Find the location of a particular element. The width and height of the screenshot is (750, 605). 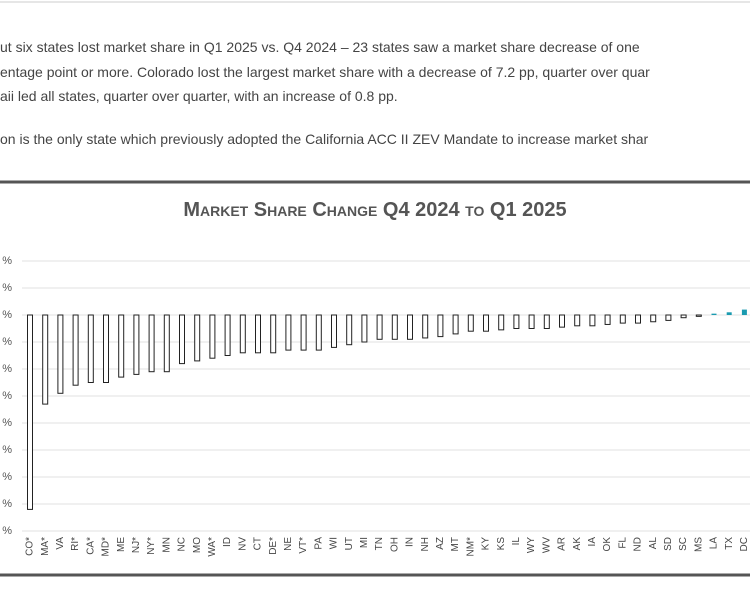

x-tick-label: NY* is located at coordinates (151, 546).